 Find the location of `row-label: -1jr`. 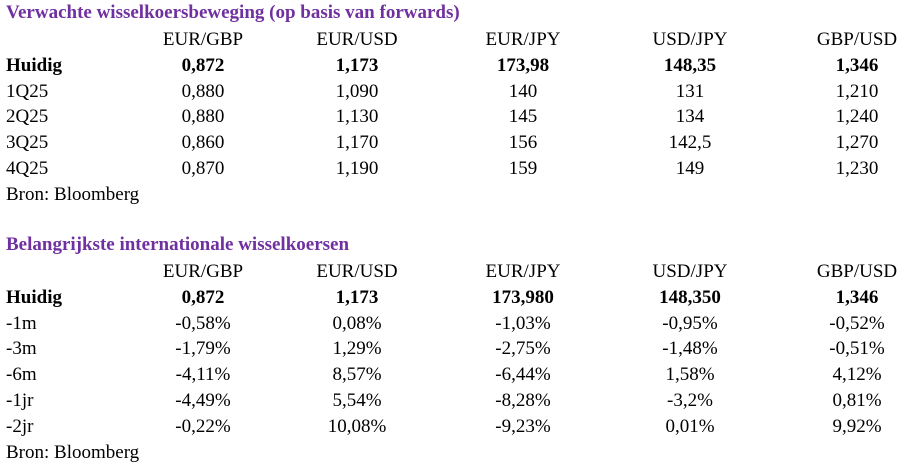

row-label: -1jr is located at coordinates (20, 400).